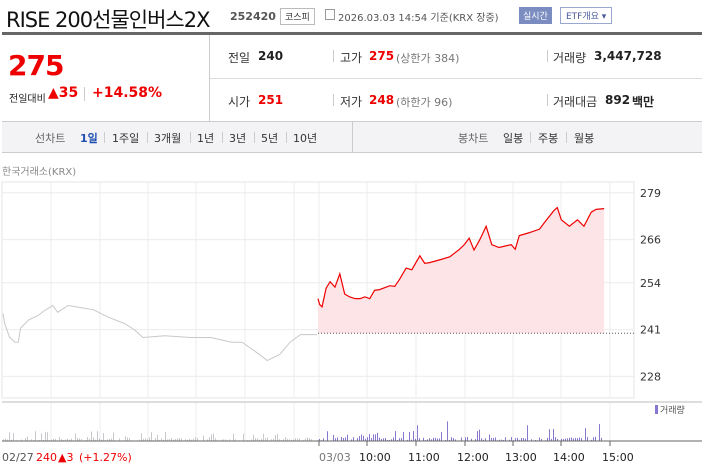 The height and width of the screenshot is (472, 702). What do you see at coordinates (271, 100) in the screenshot?
I see `open-value: 251` at bounding box center [271, 100].